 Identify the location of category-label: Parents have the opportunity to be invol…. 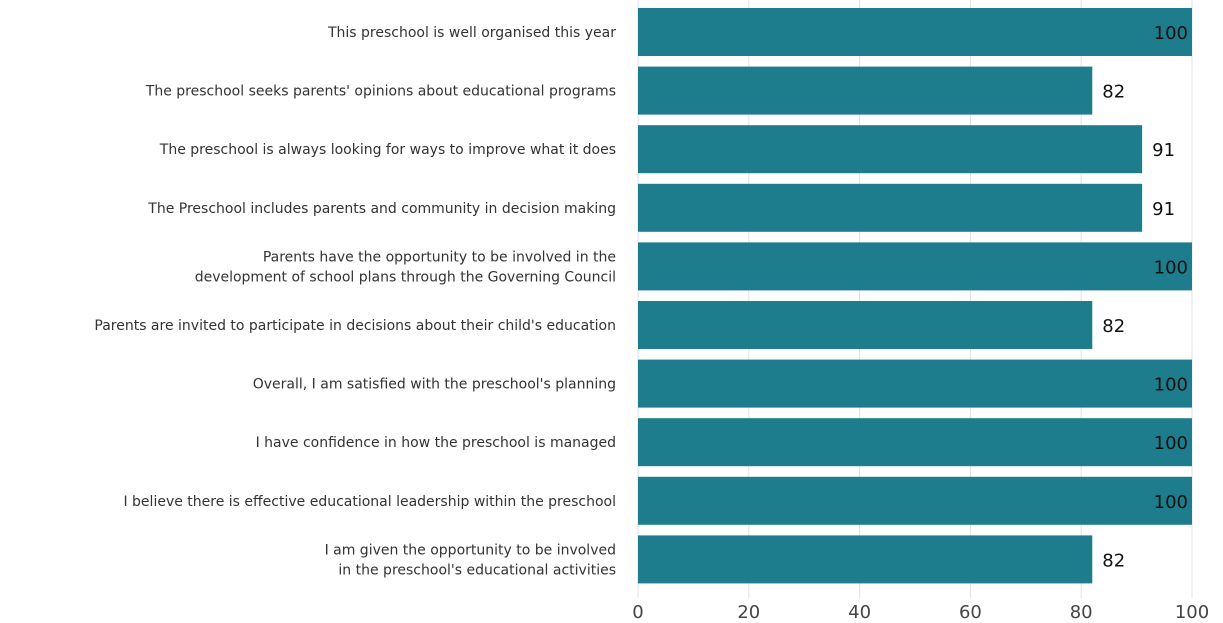
(439, 257).